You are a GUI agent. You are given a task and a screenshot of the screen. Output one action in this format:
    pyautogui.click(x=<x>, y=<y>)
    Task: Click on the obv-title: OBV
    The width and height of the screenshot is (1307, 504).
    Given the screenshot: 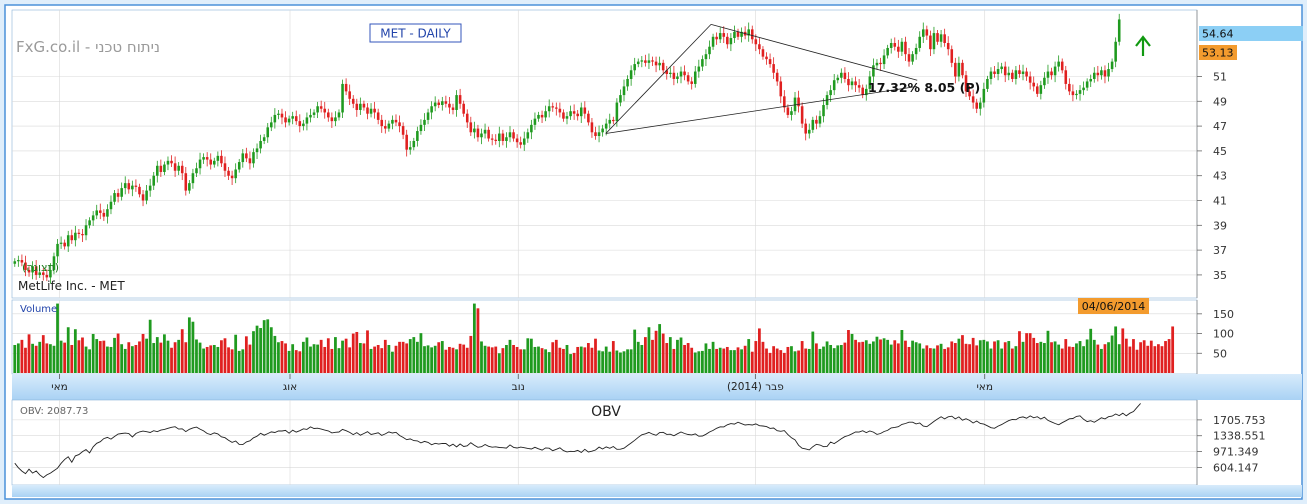 What is the action you would take?
    pyautogui.click(x=606, y=412)
    